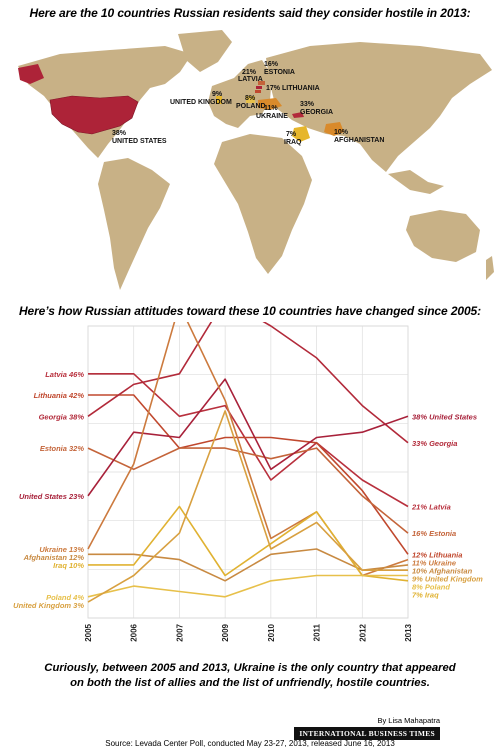 The height and width of the screenshot is (750, 500). What do you see at coordinates (64, 374) in the screenshot?
I see `start-label: Latvia 46%` at bounding box center [64, 374].